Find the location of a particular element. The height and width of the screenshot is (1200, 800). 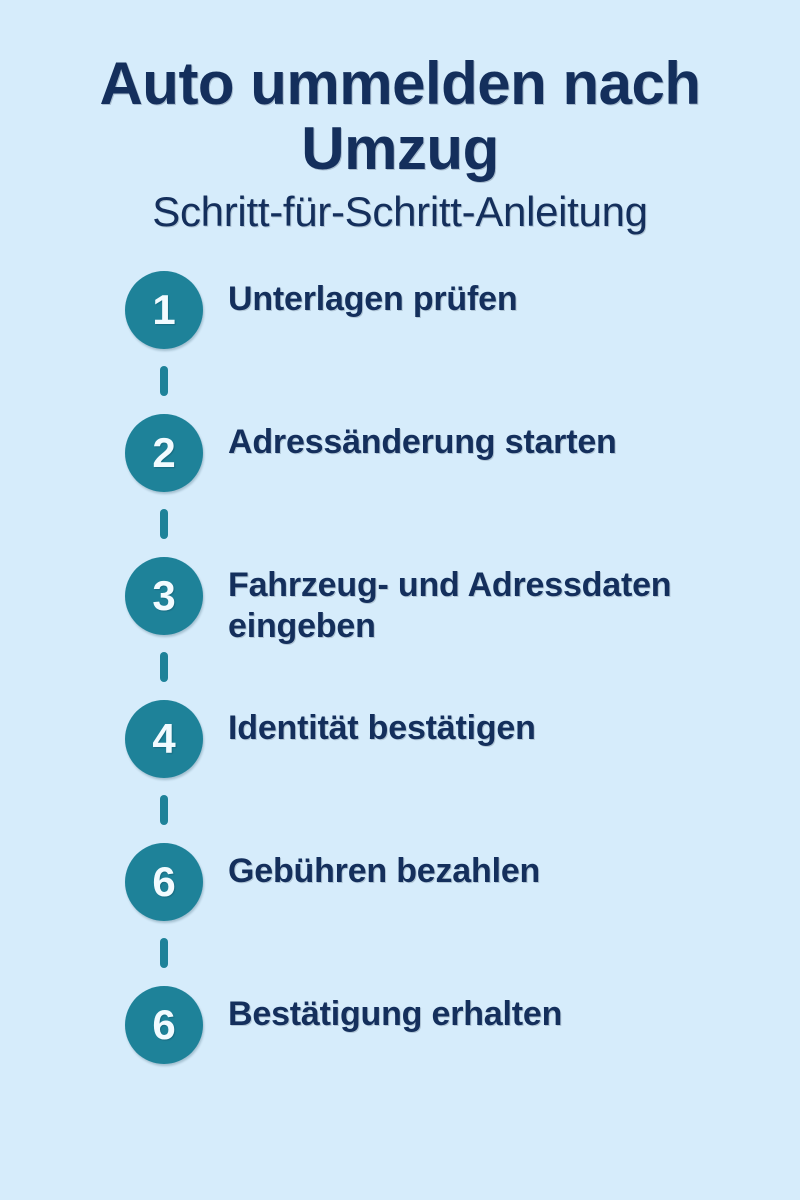

page-title: Auto ummelden nach Umzug is located at coordinates (400, 116).